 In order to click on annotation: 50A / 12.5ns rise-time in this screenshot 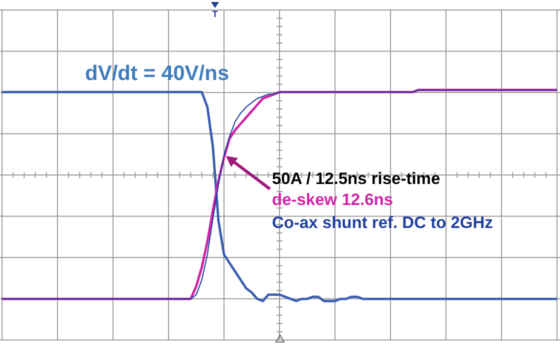, I will do `click(356, 179)`.